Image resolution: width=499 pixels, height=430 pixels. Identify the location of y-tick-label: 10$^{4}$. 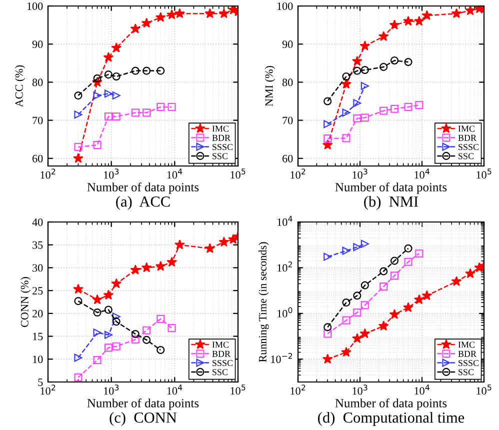
(285, 221).